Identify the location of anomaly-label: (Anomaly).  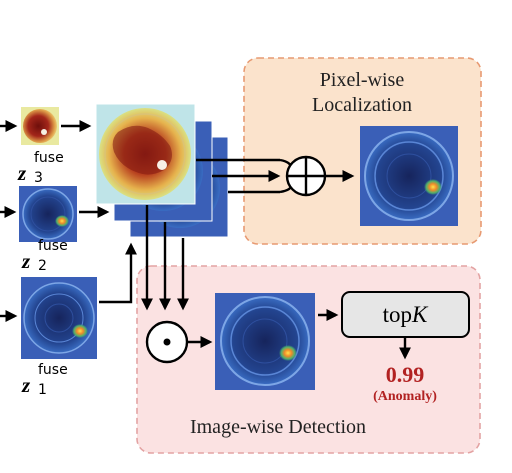
(405, 396).